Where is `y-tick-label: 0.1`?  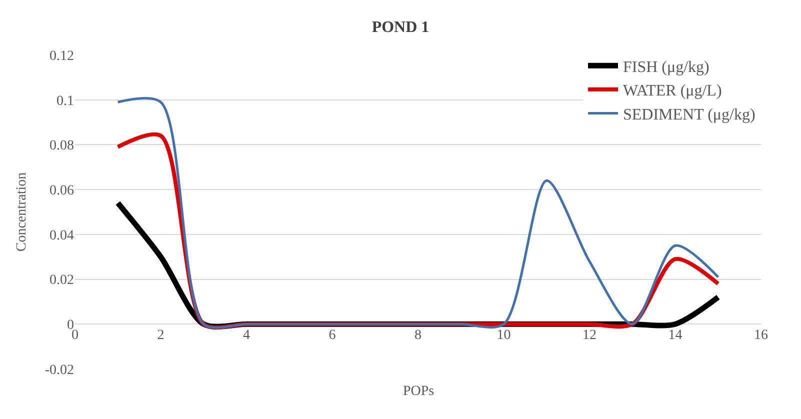
y-tick-label: 0.1 is located at coordinates (65, 101).